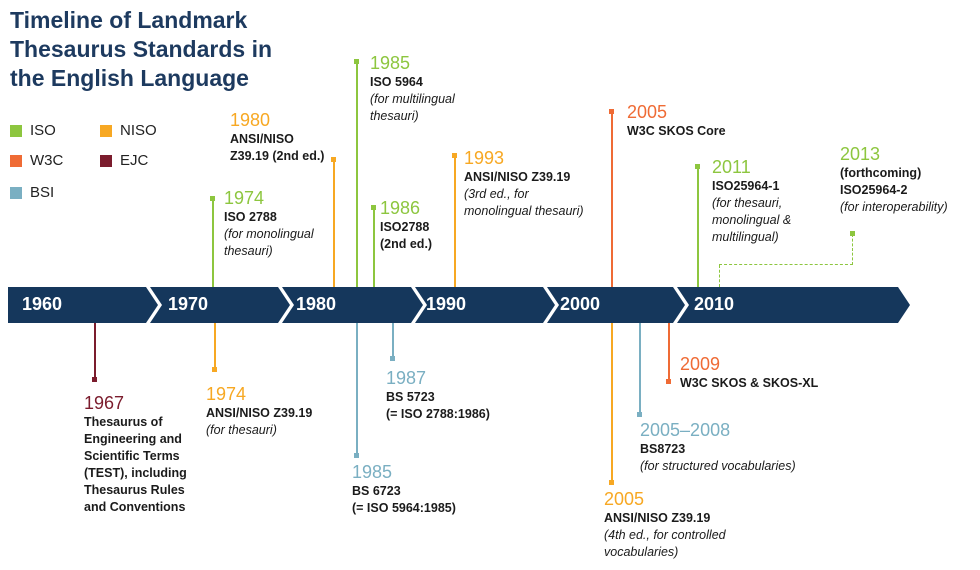 The image size is (980, 570). What do you see at coordinates (580, 304) in the screenshot?
I see `decade-2000: 2000` at bounding box center [580, 304].